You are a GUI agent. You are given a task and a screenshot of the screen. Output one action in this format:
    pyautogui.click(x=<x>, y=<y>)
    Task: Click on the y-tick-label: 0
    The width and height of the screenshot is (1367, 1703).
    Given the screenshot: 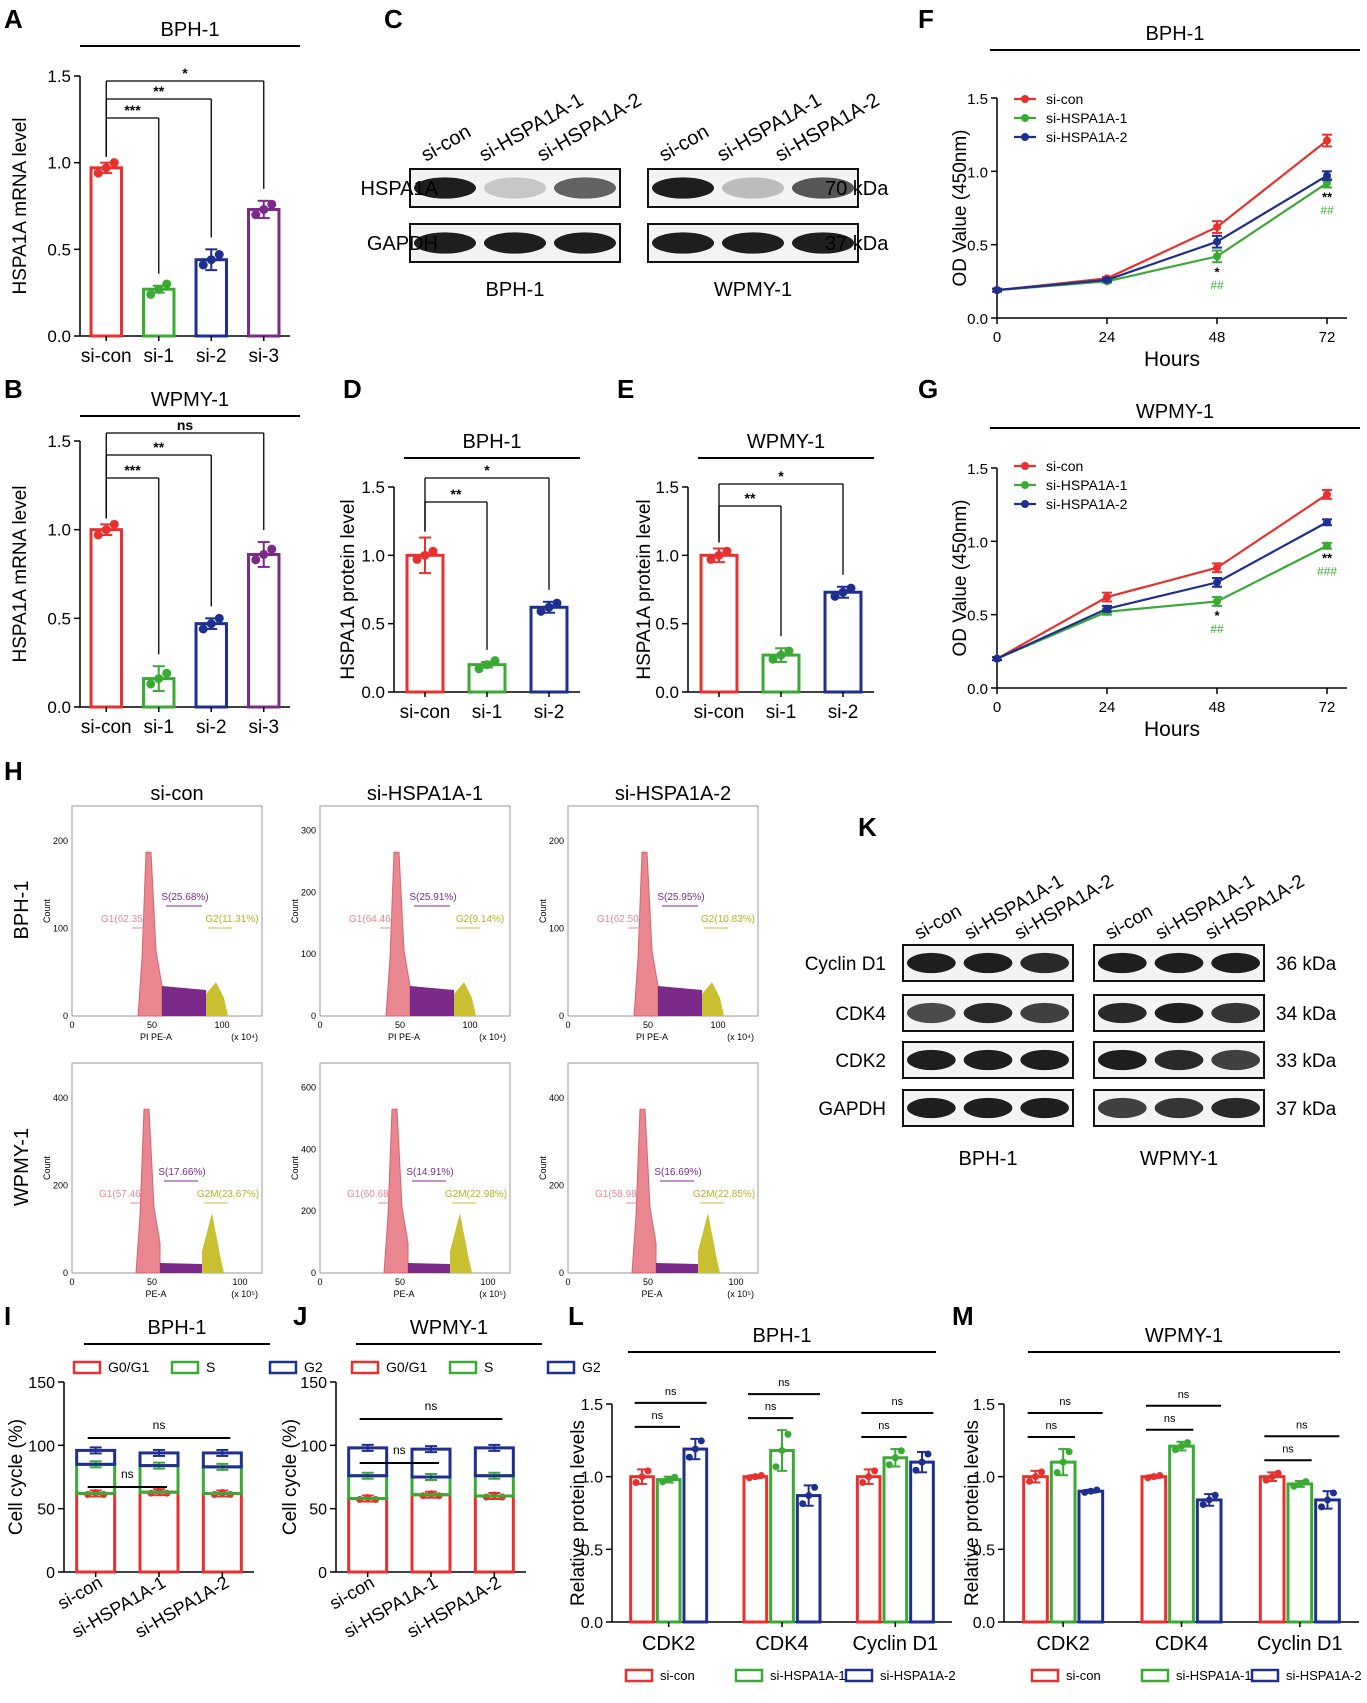 What is the action you would take?
    pyautogui.click(x=322, y=1573)
    